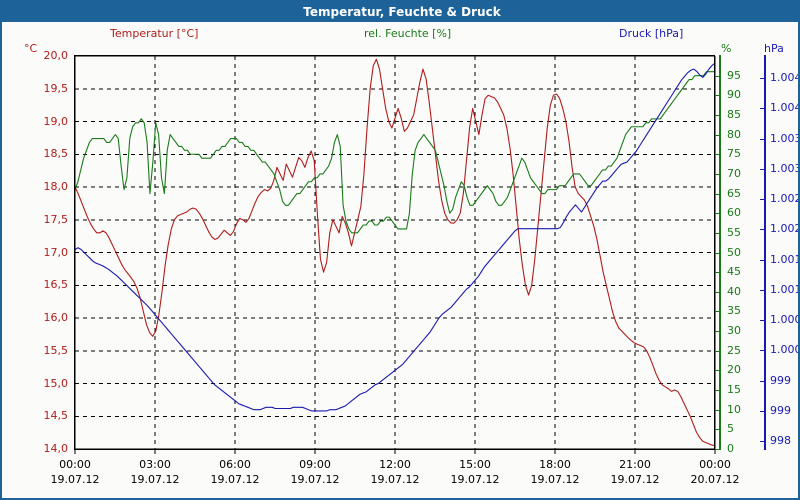 The image size is (800, 500). What do you see at coordinates (734, 311) in the screenshot?
I see `humidity-axis-tick-label: 35` at bounding box center [734, 311].